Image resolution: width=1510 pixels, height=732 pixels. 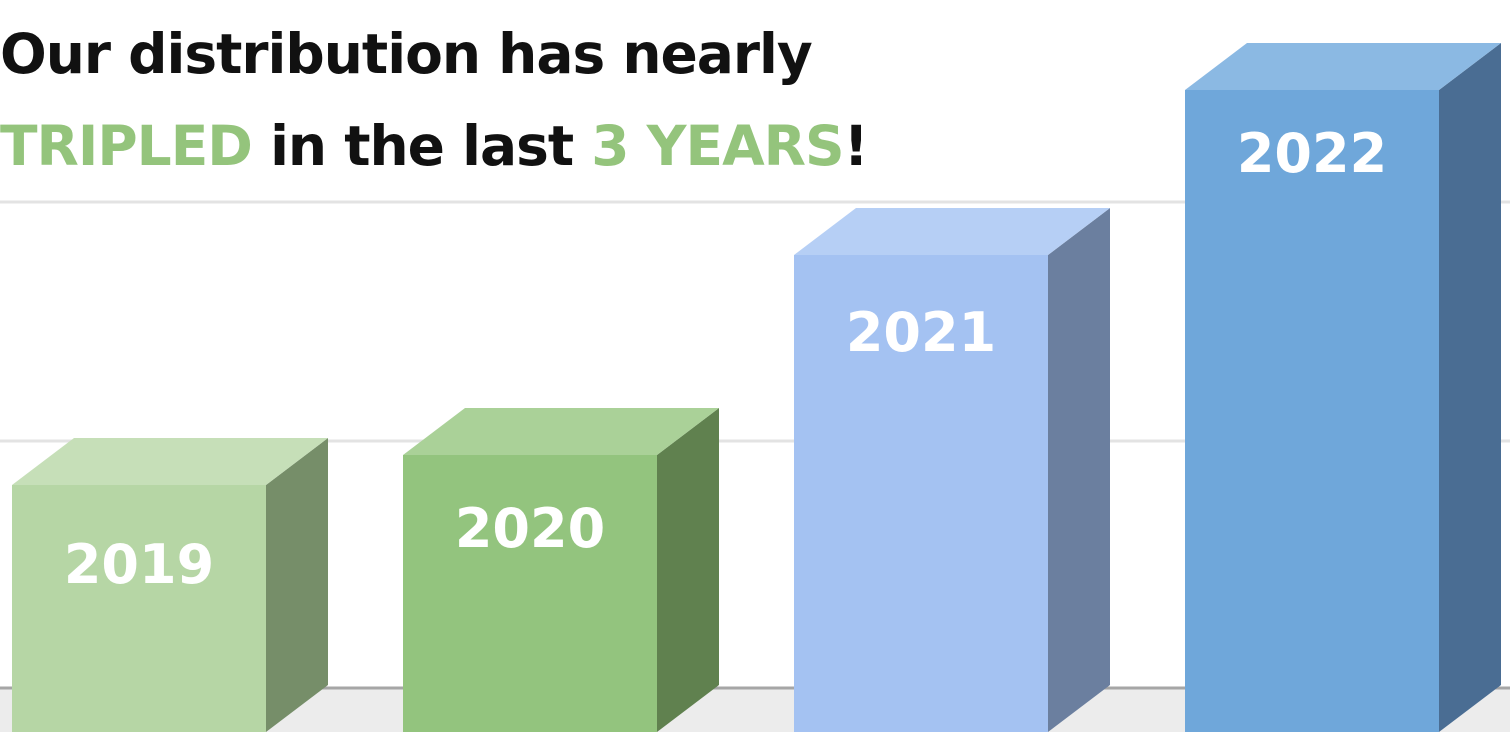 I want to click on title-highlight-tripled: TRIPLED, so click(x=126, y=146).